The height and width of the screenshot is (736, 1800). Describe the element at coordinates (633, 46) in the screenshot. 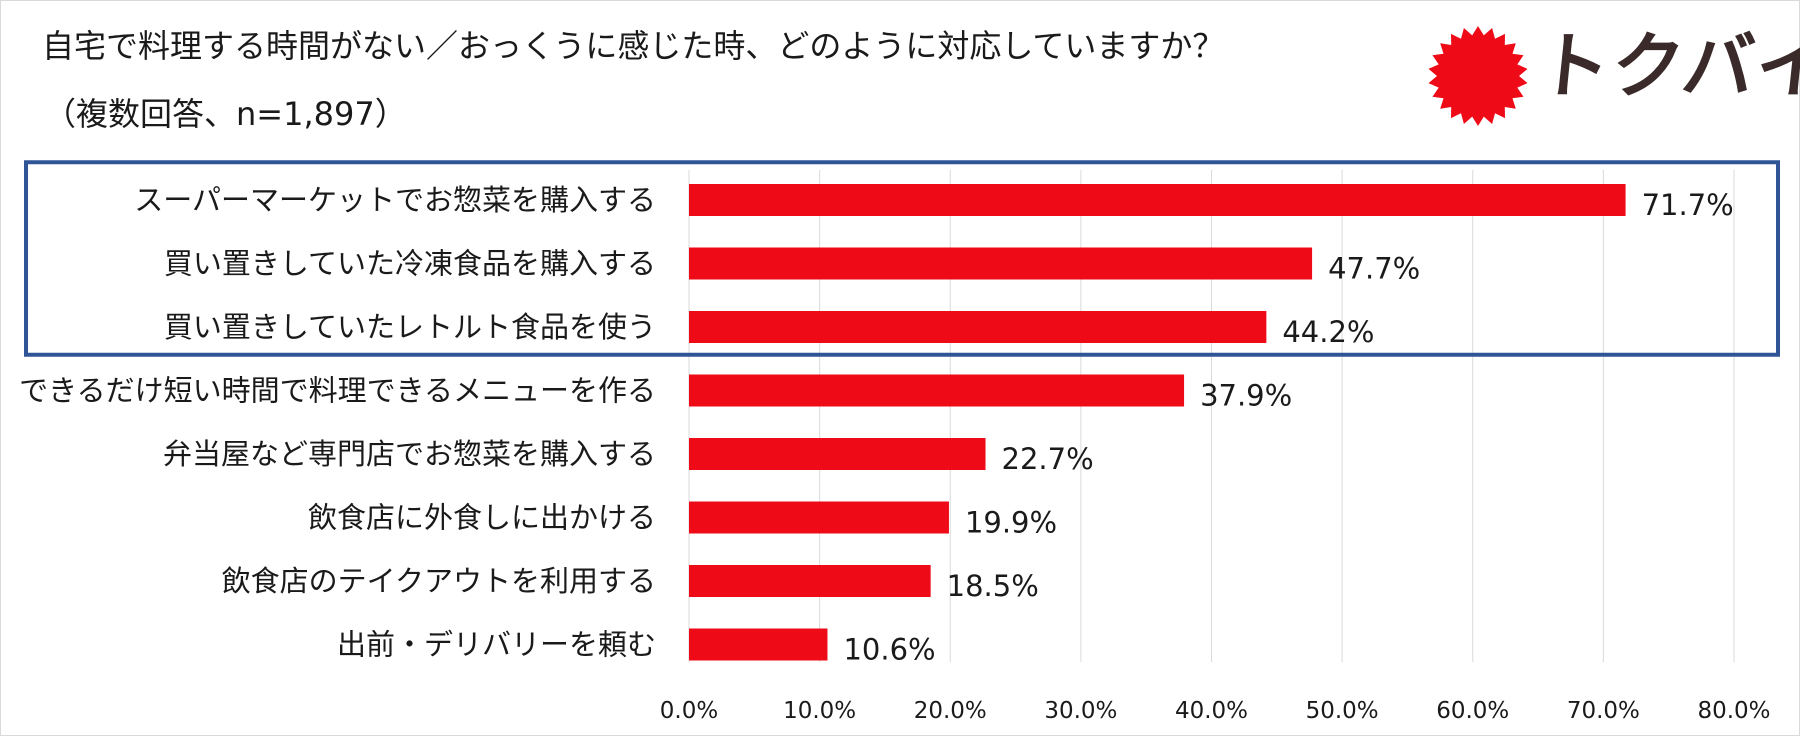

I see `chart-title: 自宅で料理する時間がない／おっくうに感じた時、どのように対応していますか？` at that location.